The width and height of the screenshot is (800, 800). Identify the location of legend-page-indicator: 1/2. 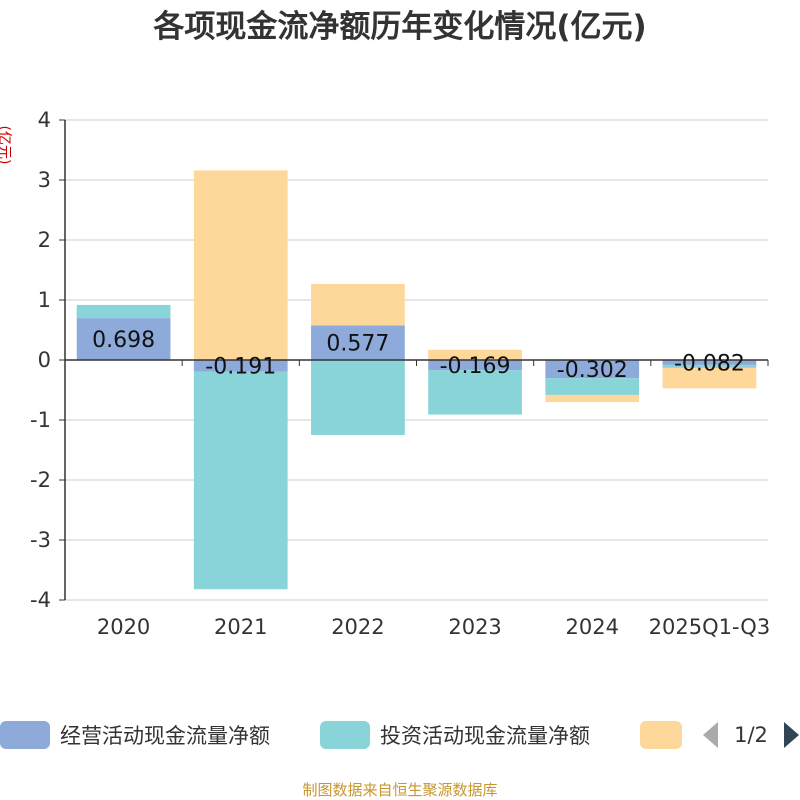
(751, 735).